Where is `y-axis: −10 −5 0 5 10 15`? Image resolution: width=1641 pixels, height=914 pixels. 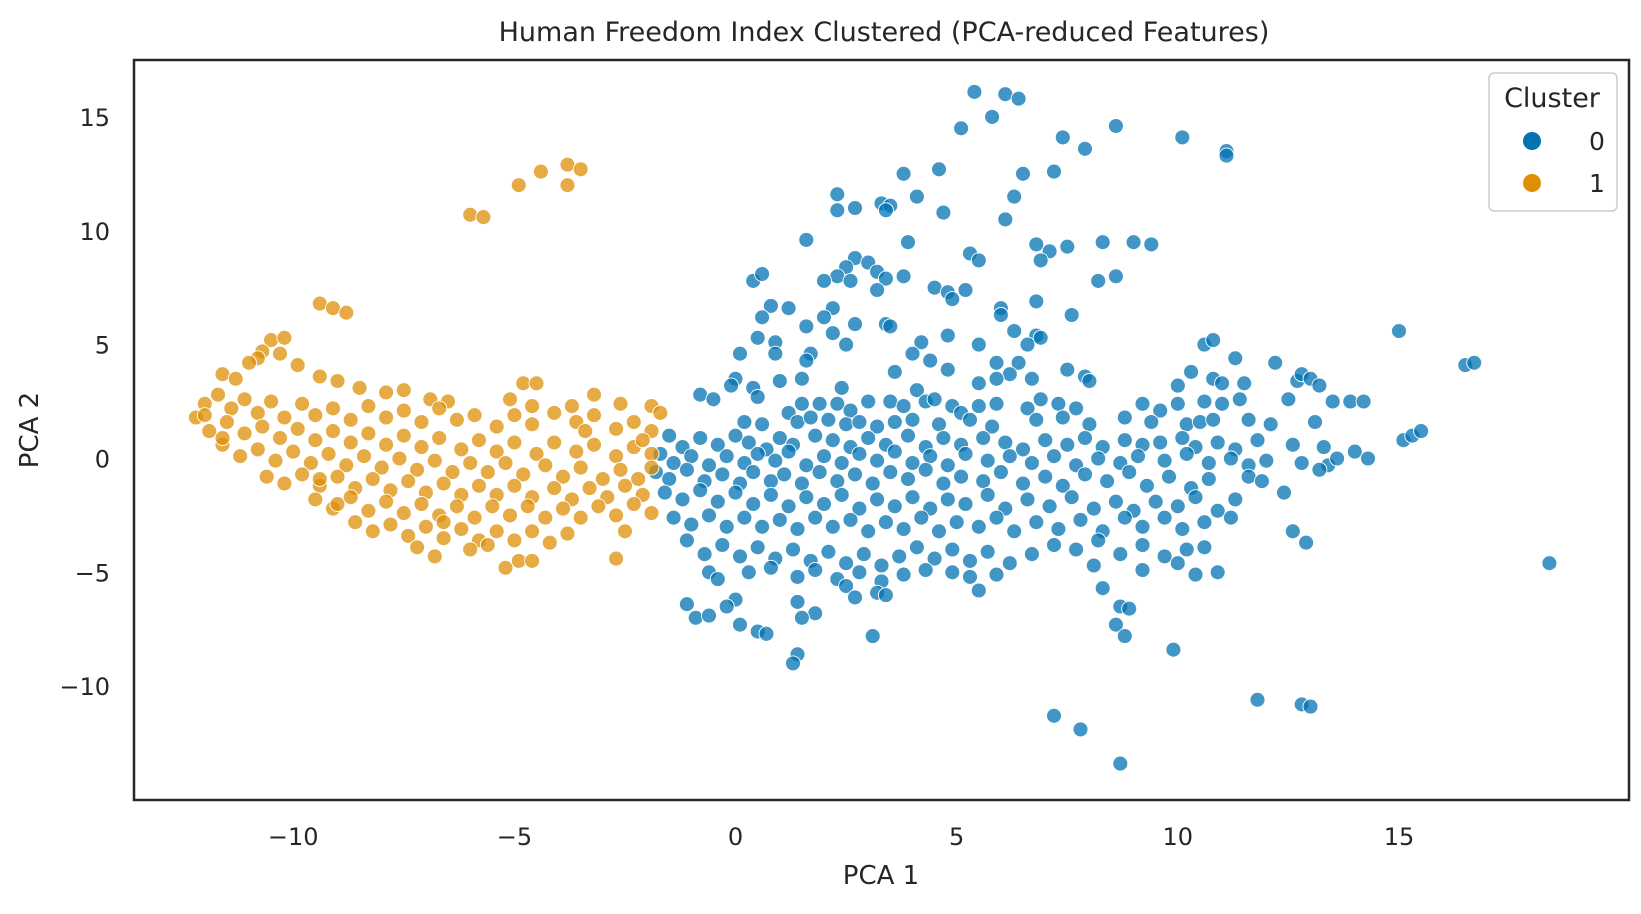
y-axis: −10 −5 0 5 10 15 is located at coordinates (84, 402).